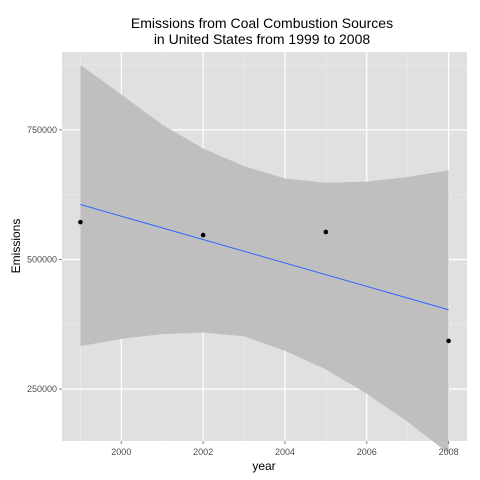  Describe the element at coordinates (263, 466) in the screenshot. I see `x-axis-title: year` at that location.